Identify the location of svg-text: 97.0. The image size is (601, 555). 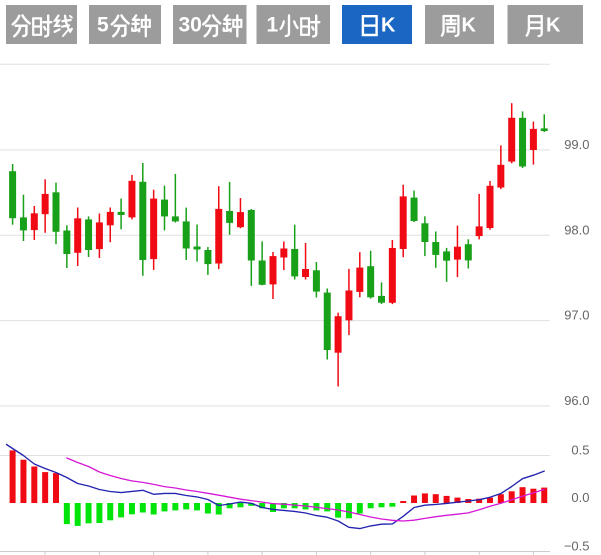
(576, 315).